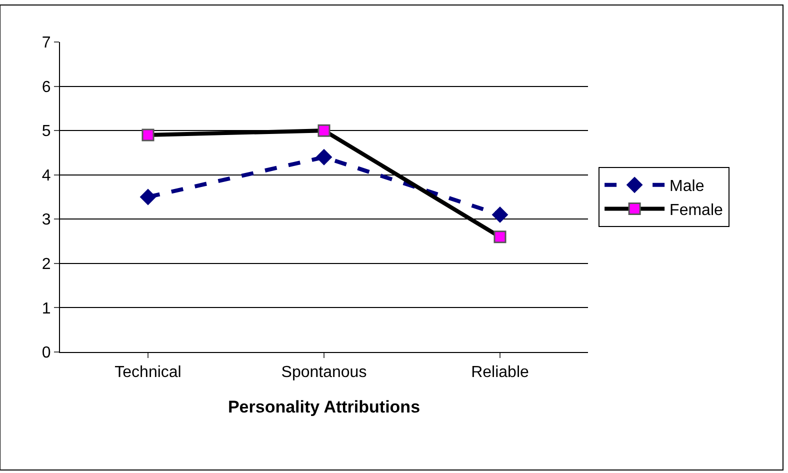  I want to click on y-tick-label: 2, so click(46, 265).